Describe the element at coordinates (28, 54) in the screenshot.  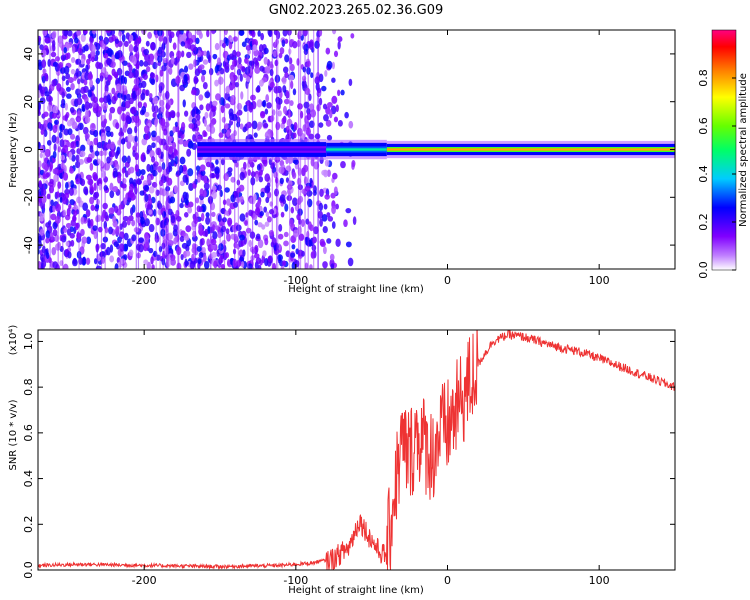
I see `spectrogram-y-tick-label: 40` at that location.